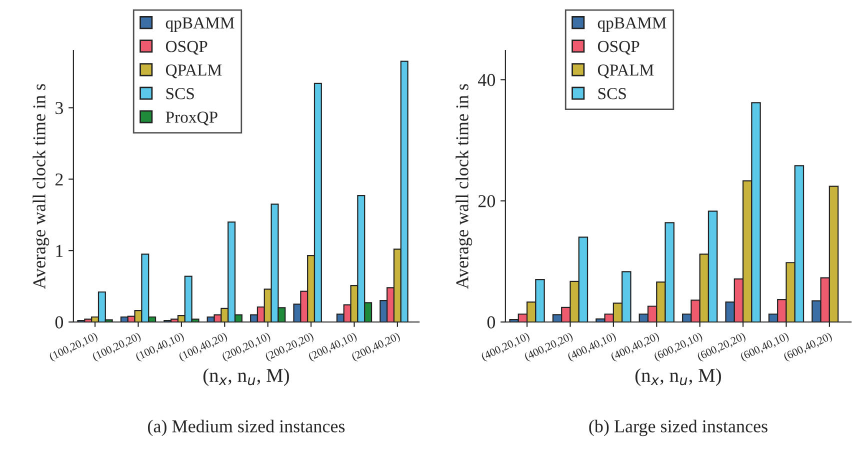 The height and width of the screenshot is (460, 864). I want to click on y-tick-label: 2, so click(59, 179).